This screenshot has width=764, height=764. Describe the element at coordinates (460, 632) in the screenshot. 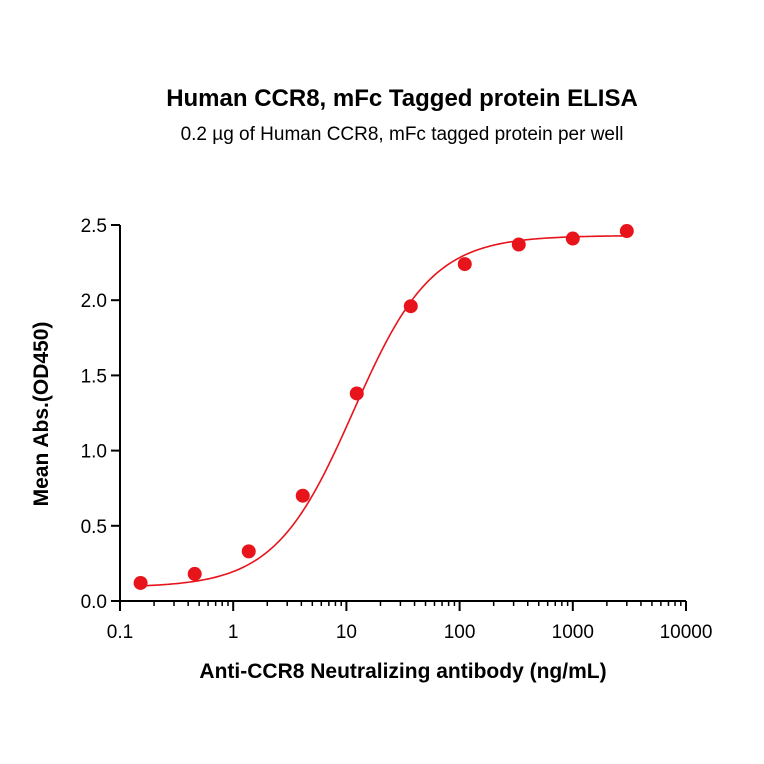

I see `x-tick-label: 100` at that location.